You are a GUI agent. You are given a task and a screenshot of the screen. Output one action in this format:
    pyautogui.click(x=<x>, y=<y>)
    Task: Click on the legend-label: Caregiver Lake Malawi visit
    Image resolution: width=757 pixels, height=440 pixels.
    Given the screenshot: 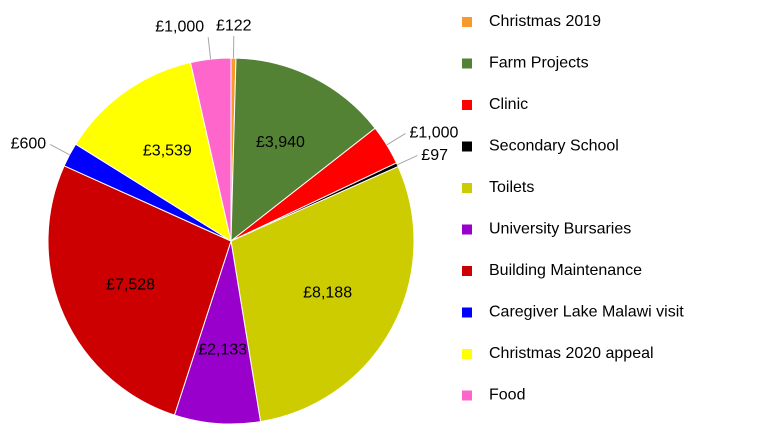 What is the action you would take?
    pyautogui.click(x=586, y=312)
    